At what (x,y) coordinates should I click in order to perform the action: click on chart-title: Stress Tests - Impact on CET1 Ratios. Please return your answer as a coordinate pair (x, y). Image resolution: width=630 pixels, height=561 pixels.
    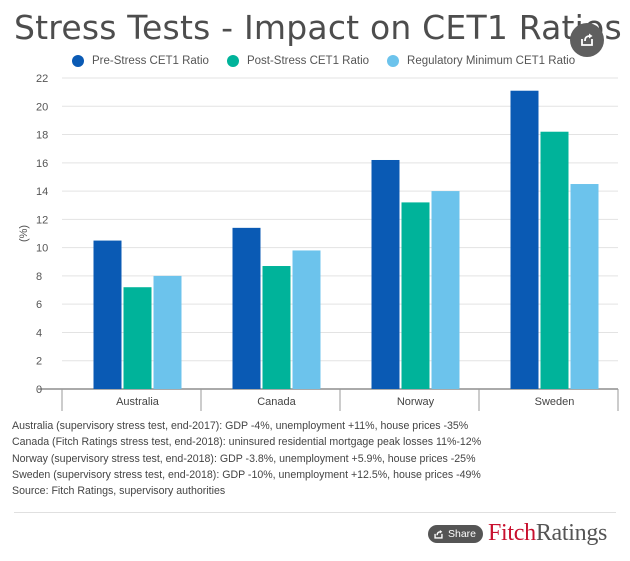
    Looking at the image, I should click on (318, 27).